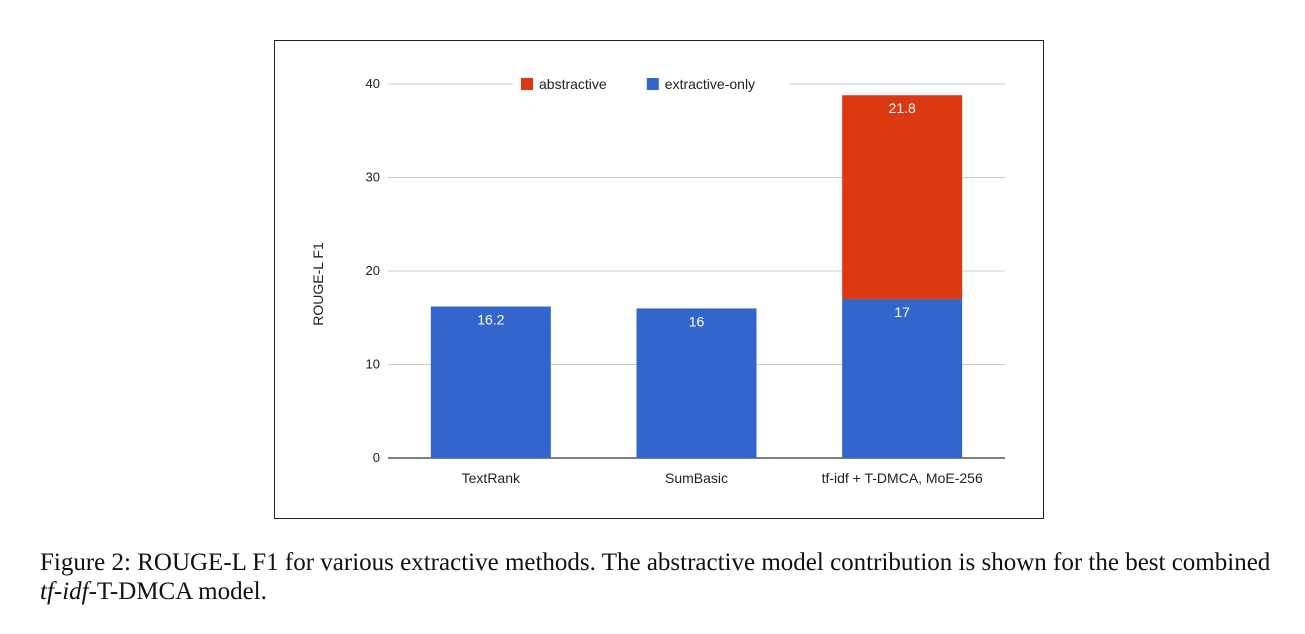 Image resolution: width=1305 pixels, height=634 pixels. I want to click on y-tick-label: 0, so click(376, 457).